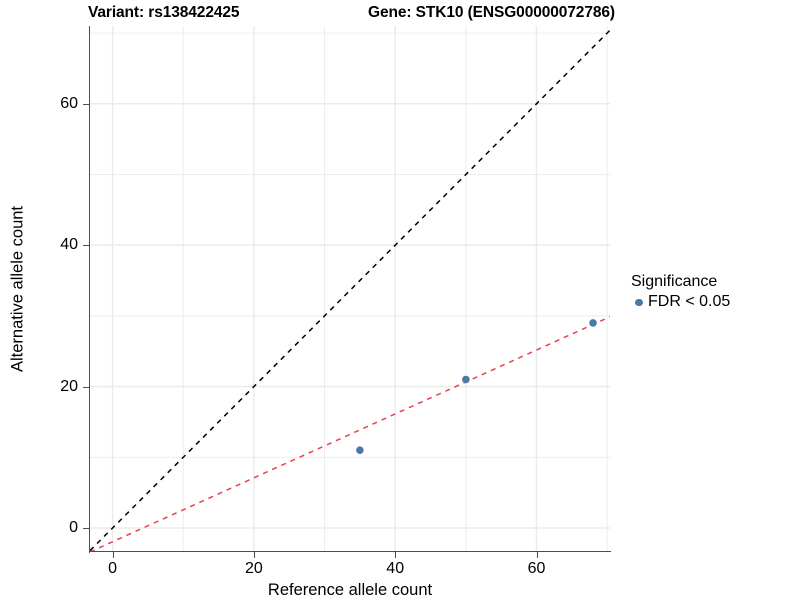  Describe the element at coordinates (350, 590) in the screenshot. I see `x-axis-title: Reference allele count` at that location.